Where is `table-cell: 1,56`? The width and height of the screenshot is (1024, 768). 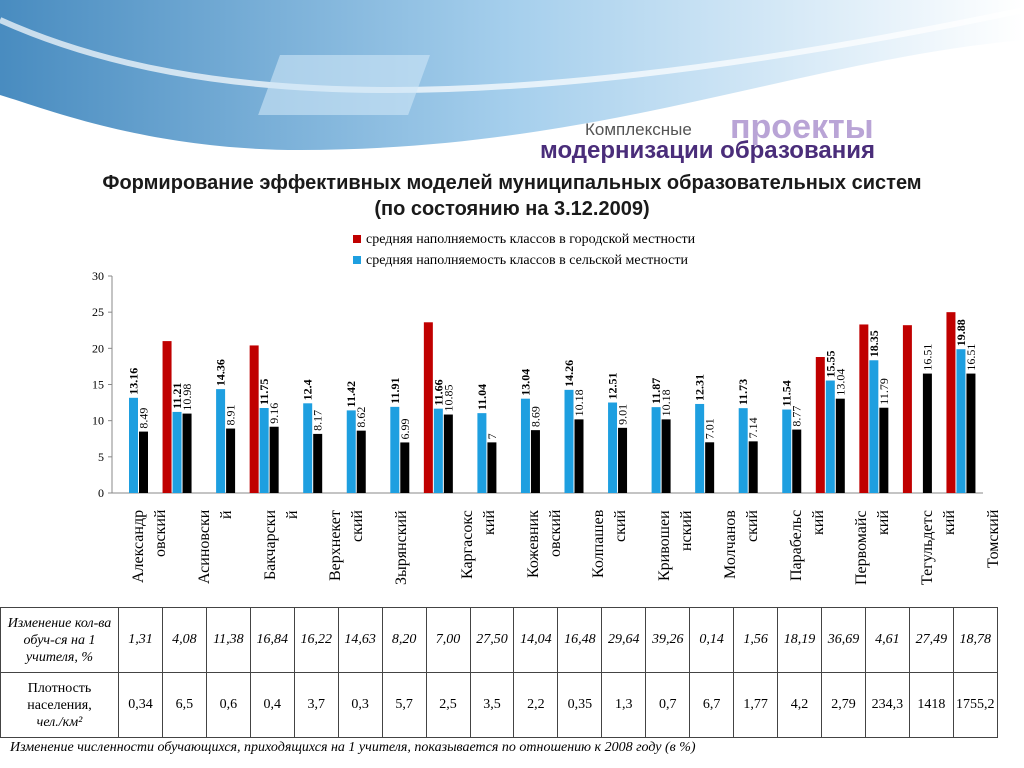 table-cell: 1,56 is located at coordinates (756, 640).